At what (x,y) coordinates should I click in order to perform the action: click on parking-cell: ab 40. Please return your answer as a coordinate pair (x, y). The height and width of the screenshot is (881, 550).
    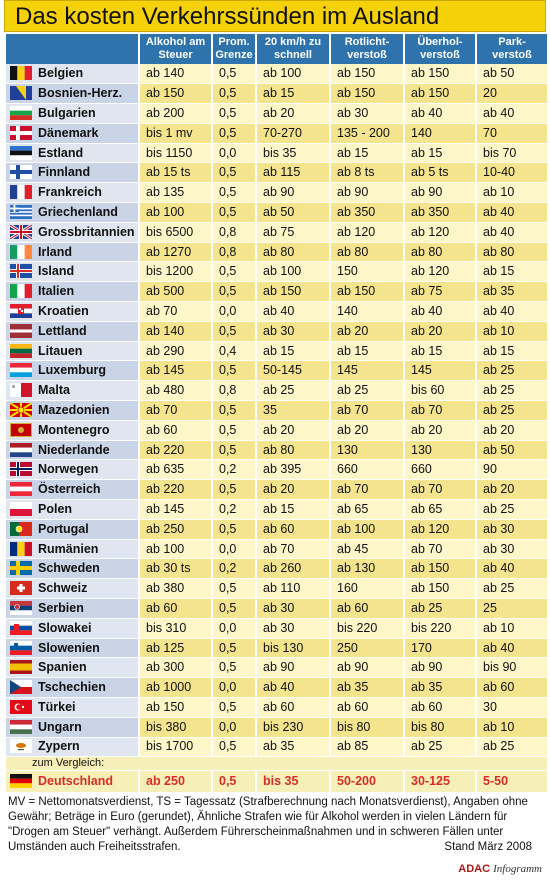
    Looking at the image, I should click on (511, 569).